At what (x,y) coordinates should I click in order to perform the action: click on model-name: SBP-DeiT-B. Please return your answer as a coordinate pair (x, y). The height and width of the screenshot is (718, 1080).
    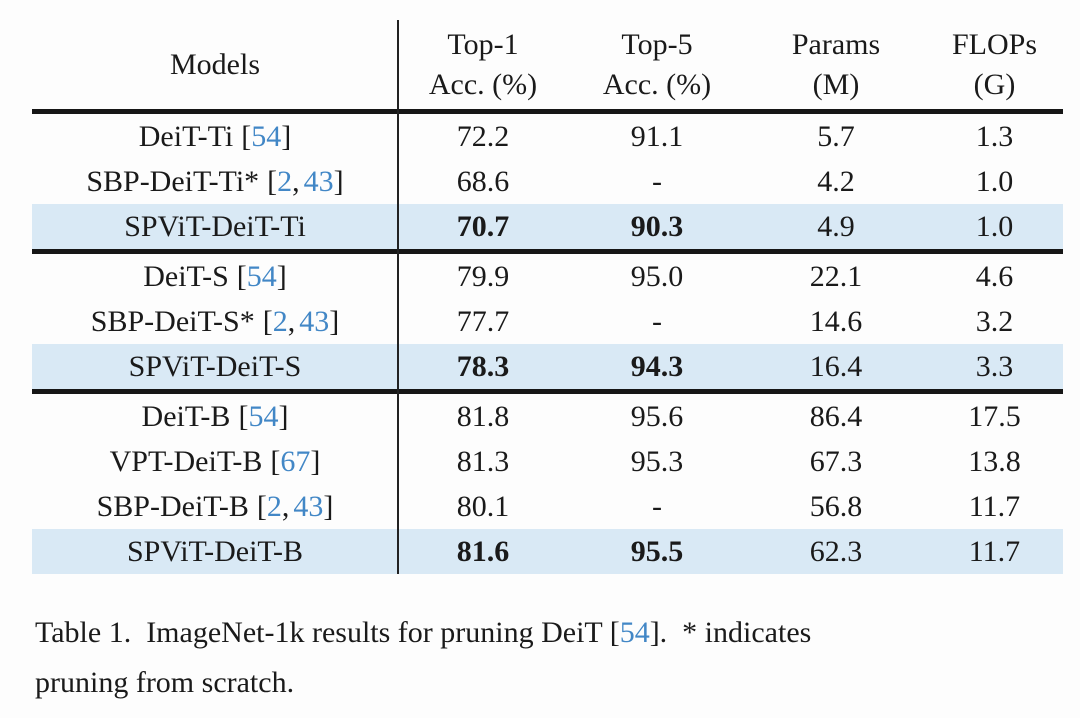
    Looking at the image, I should click on (172, 506).